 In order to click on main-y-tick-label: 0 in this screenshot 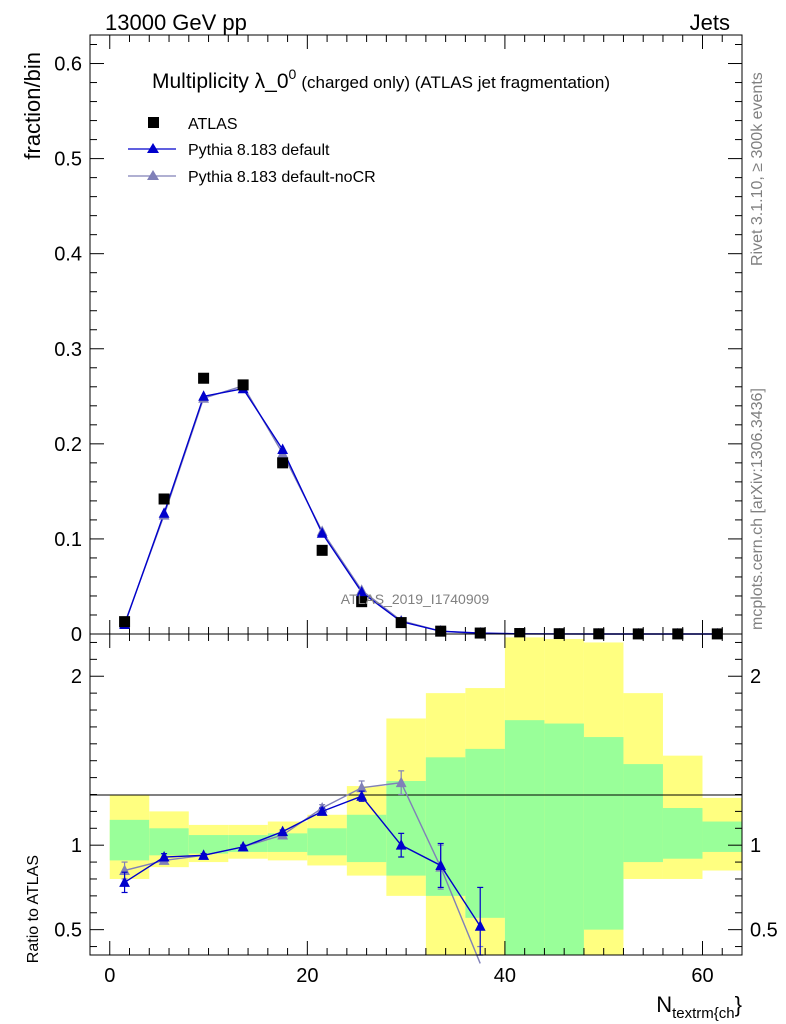, I will do `click(76, 635)`.